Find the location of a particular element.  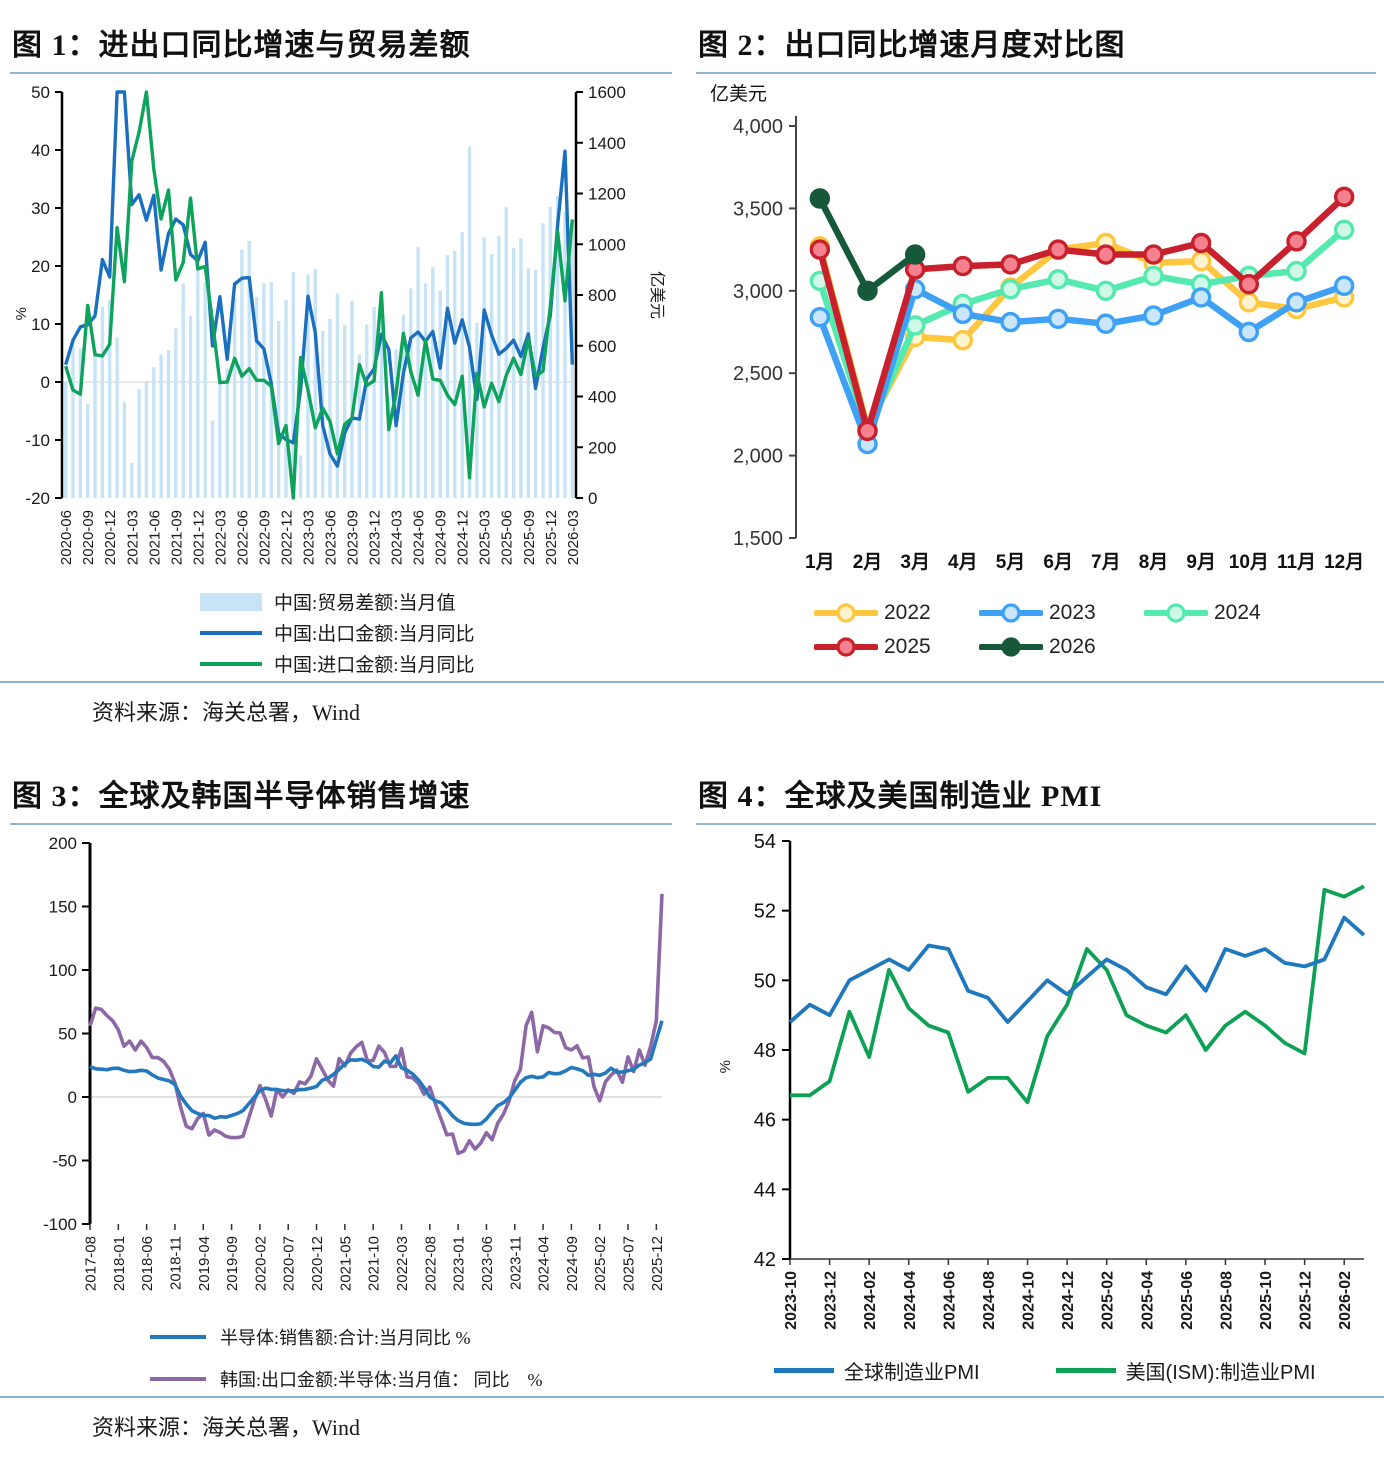

tick-label: 10月 is located at coordinates (1249, 562).